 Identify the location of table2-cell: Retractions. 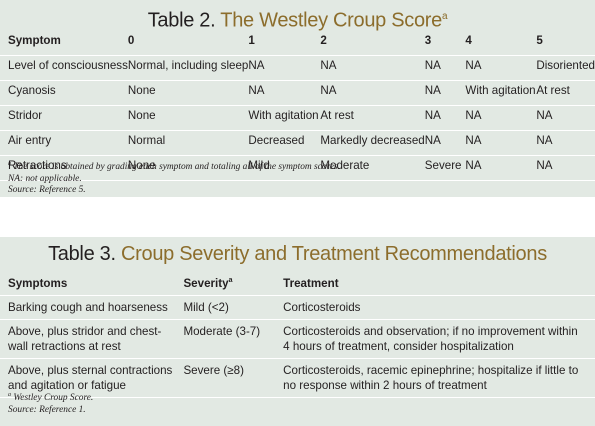
(64, 168).